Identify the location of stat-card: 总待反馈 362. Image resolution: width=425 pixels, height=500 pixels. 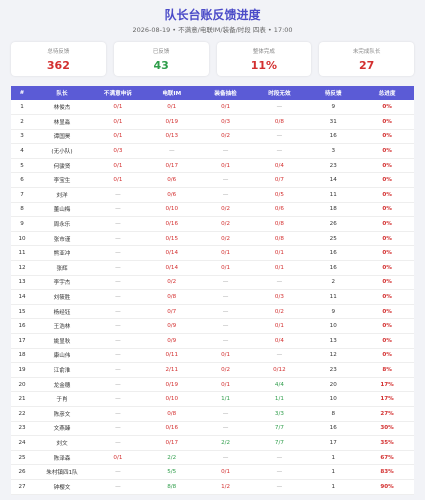
(58, 59).